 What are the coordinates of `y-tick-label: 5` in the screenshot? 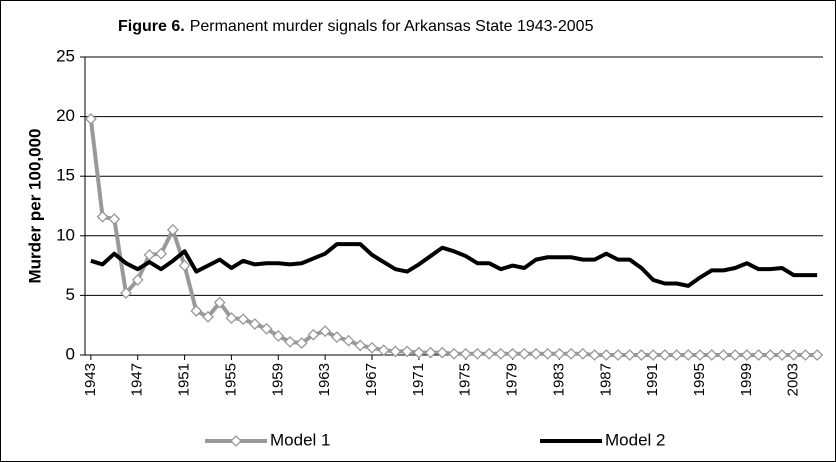 It's located at (70, 294).